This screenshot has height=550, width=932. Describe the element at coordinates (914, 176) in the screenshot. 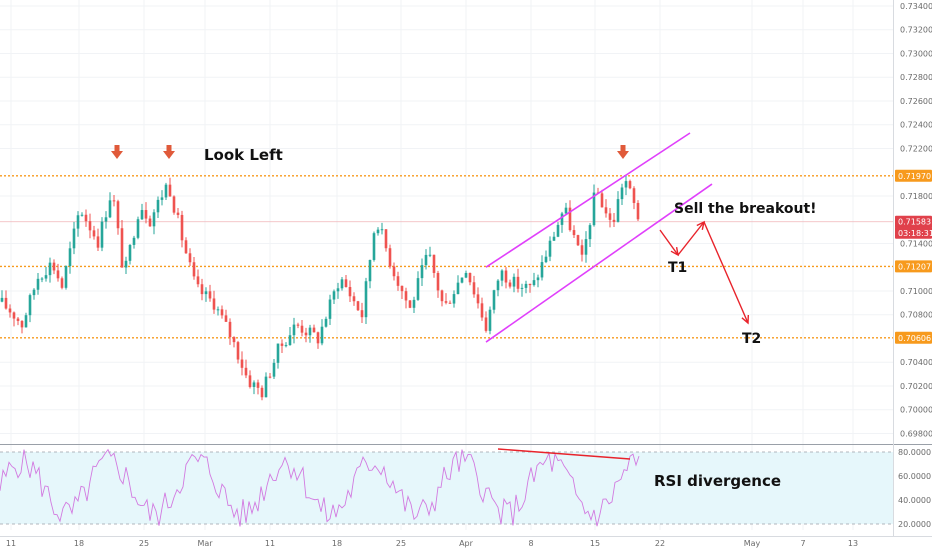

I see `price-tag-label: 0.71970` at that location.